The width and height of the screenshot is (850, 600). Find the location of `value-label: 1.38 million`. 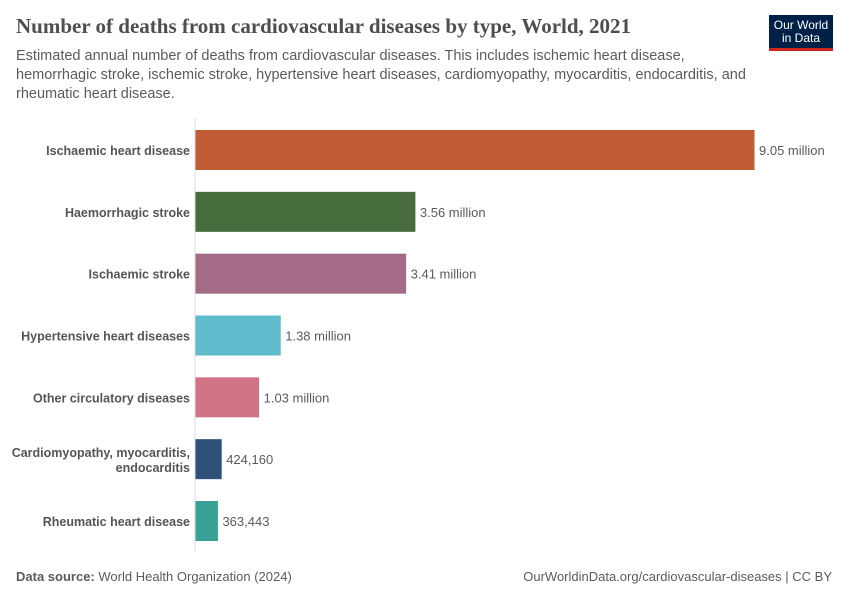

value-label: 1.38 million is located at coordinates (318, 336).